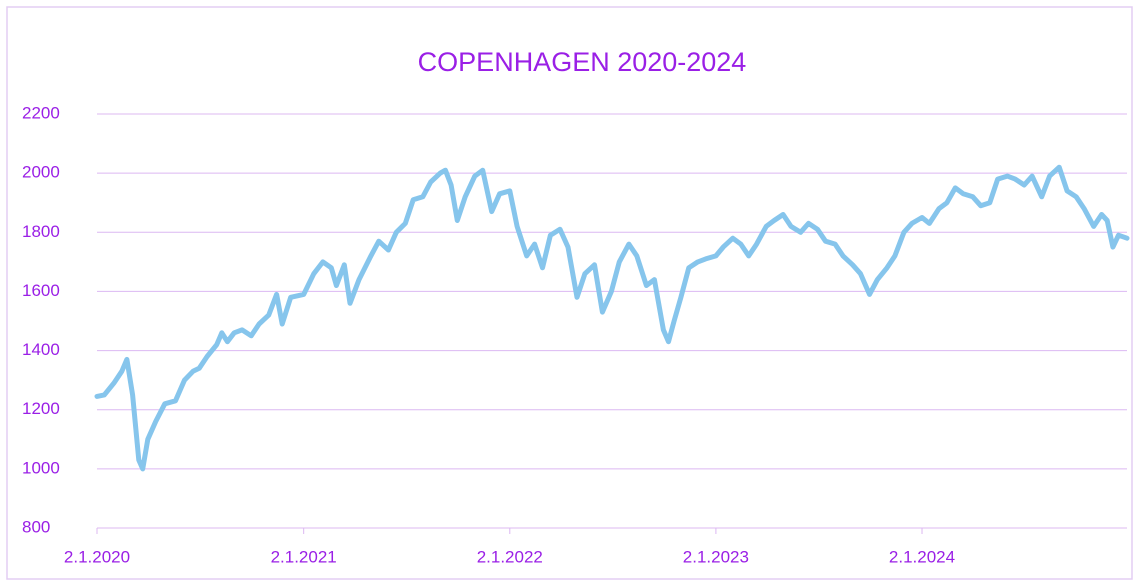  What do you see at coordinates (716, 556) in the screenshot?
I see `x-tick-label: 2.1.2023` at bounding box center [716, 556].